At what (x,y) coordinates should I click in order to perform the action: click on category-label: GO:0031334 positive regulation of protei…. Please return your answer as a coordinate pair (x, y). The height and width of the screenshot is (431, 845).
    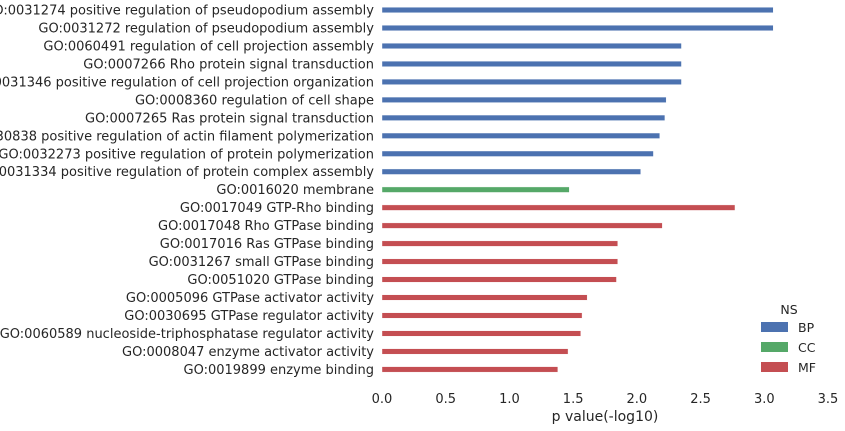
    Looking at the image, I should click on (187, 172).